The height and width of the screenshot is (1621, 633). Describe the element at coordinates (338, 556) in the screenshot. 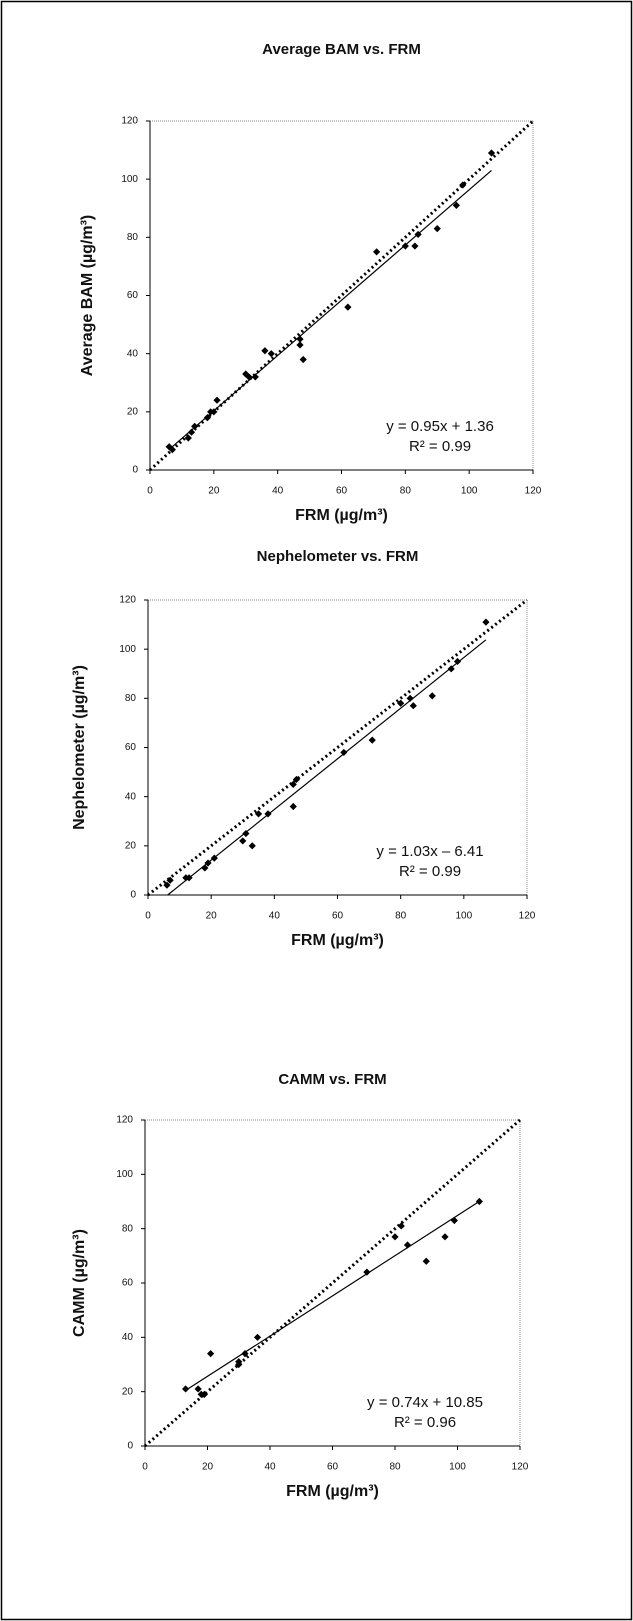

I see `chart-title: Nephelometer vs. FRM` at that location.